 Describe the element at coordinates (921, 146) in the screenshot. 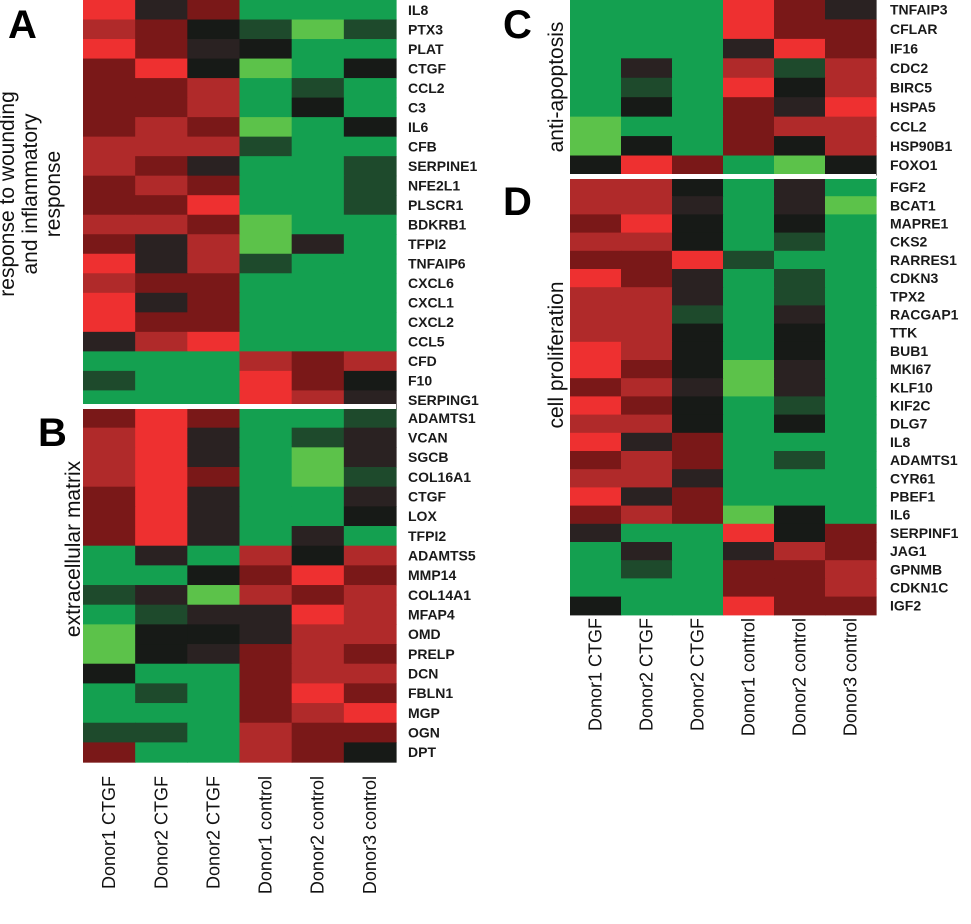

I see `gene-label: HSP90B1` at that location.